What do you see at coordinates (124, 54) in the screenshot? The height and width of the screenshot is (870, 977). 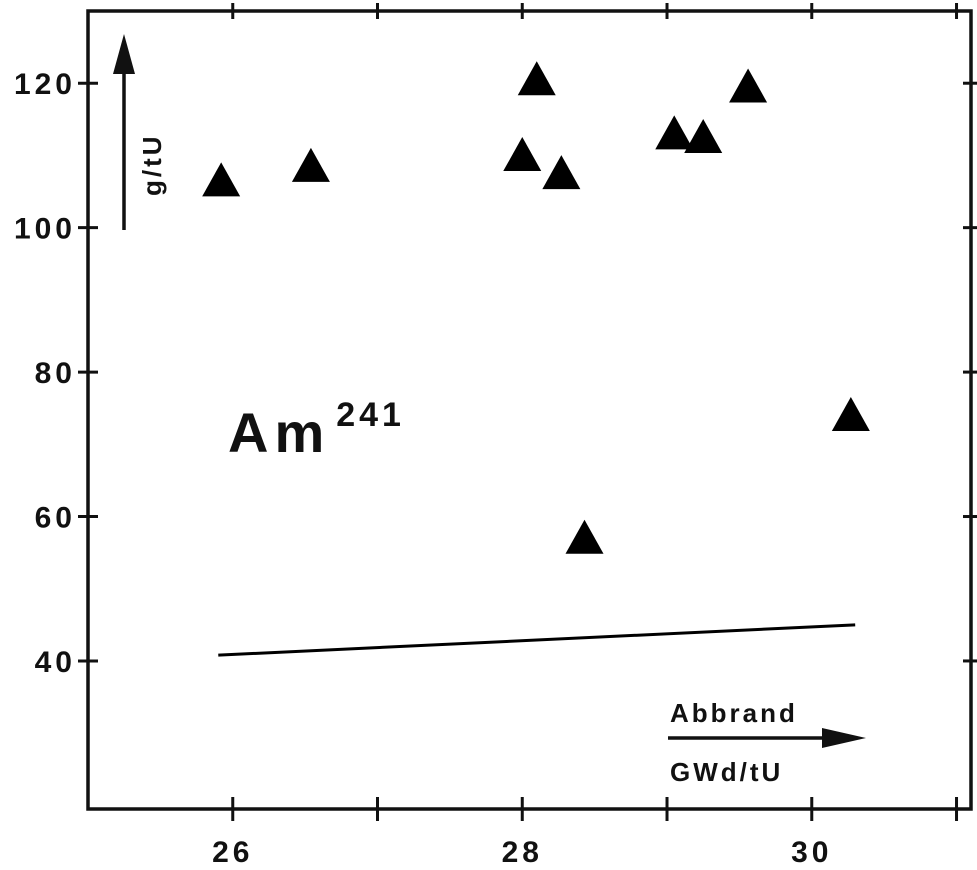 I see `y-unit-arrowhead` at bounding box center [124, 54].